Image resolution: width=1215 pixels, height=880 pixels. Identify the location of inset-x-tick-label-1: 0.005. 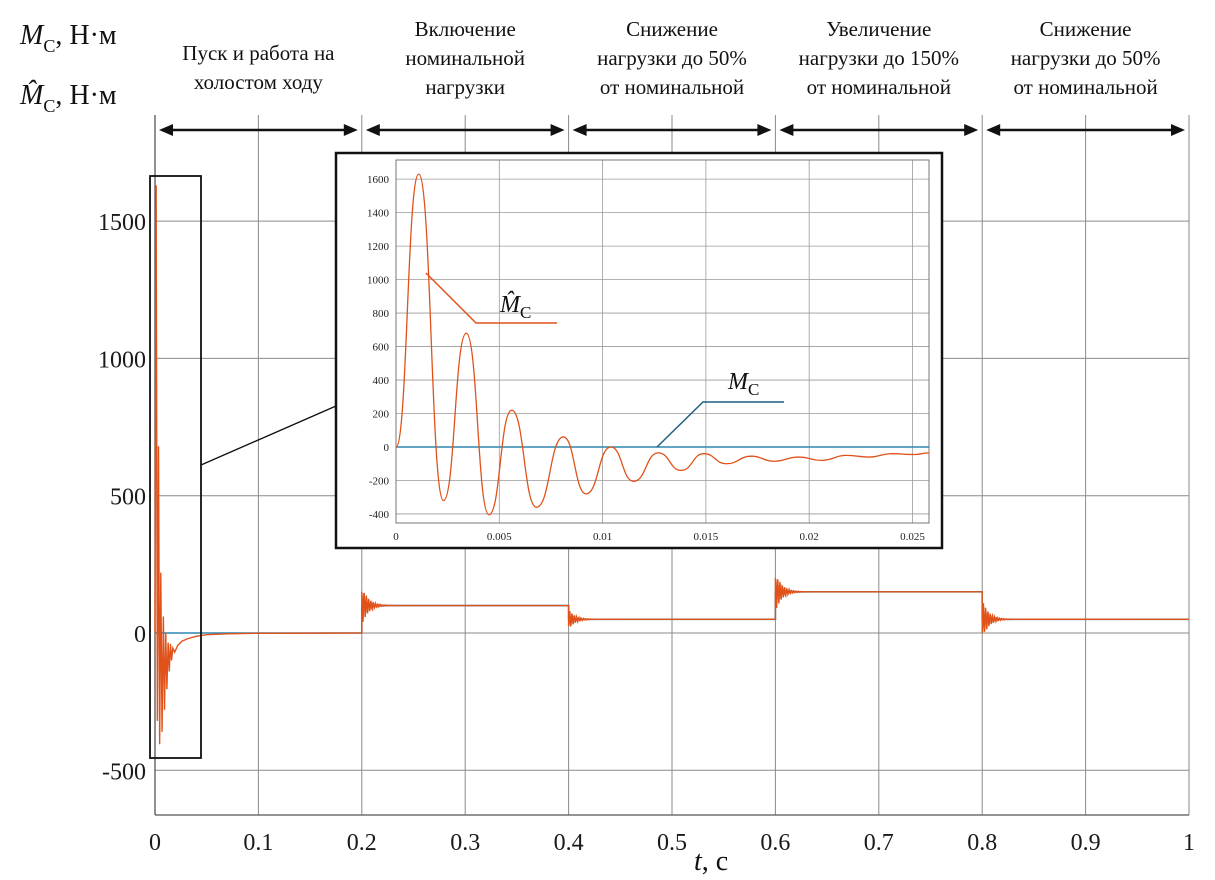
(499, 537).